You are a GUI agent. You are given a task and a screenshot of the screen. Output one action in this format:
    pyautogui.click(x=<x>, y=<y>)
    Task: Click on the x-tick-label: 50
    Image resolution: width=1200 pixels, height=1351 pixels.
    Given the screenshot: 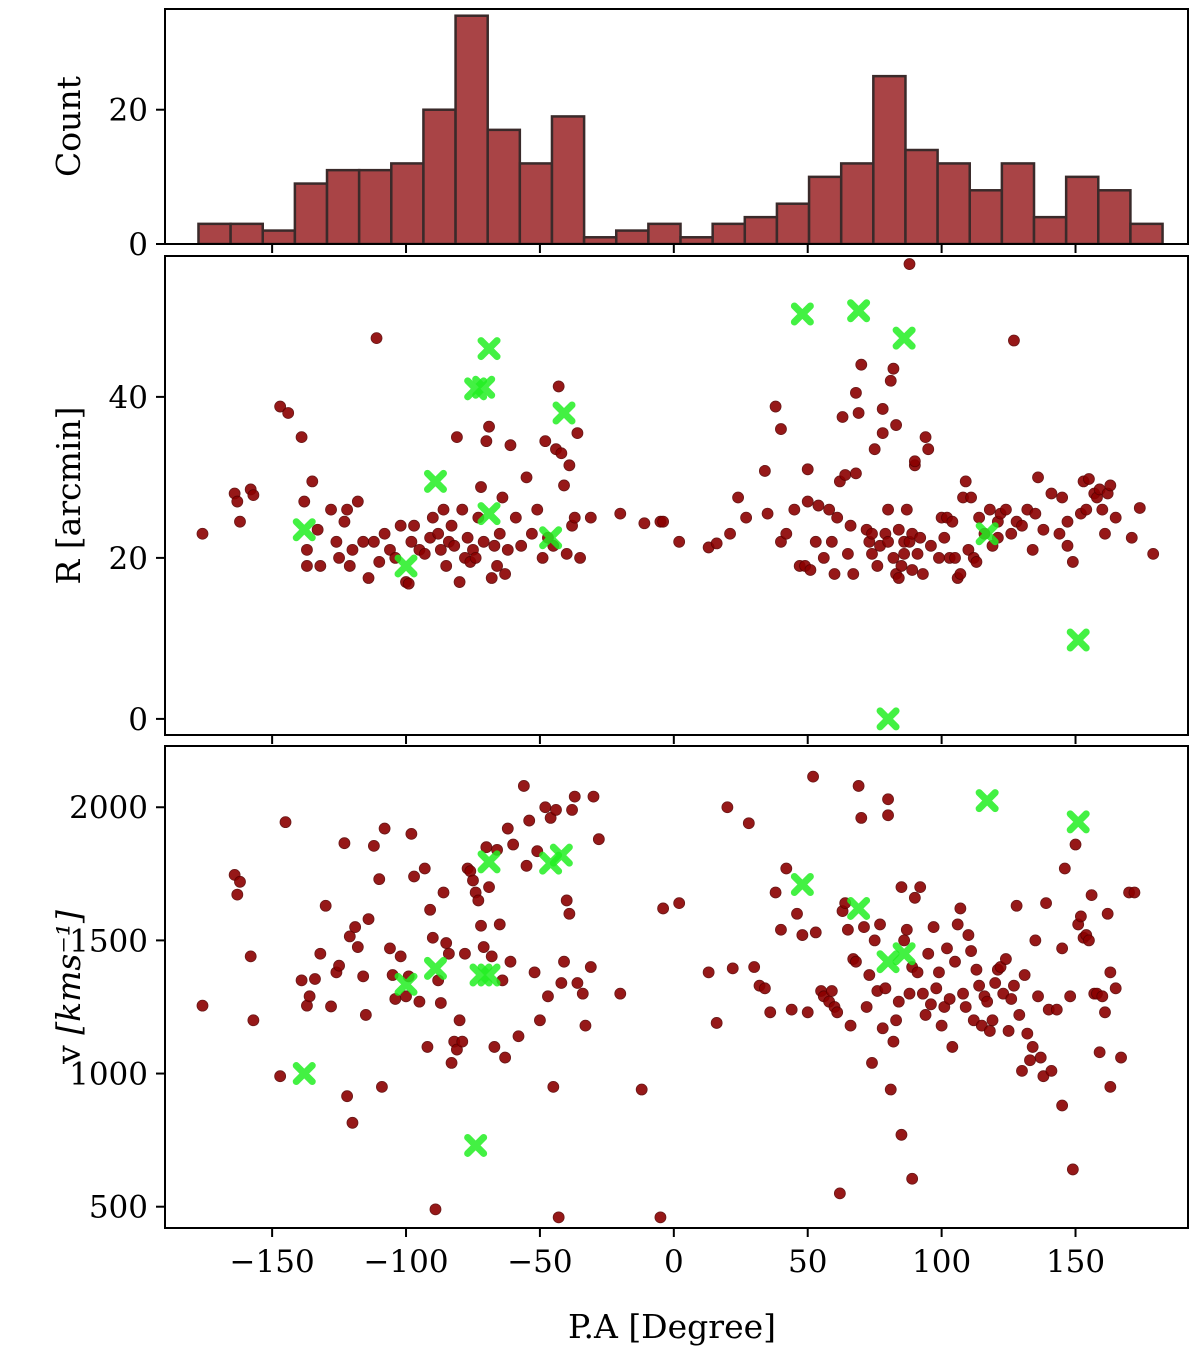 What is the action you would take?
    pyautogui.click(x=807, y=1262)
    